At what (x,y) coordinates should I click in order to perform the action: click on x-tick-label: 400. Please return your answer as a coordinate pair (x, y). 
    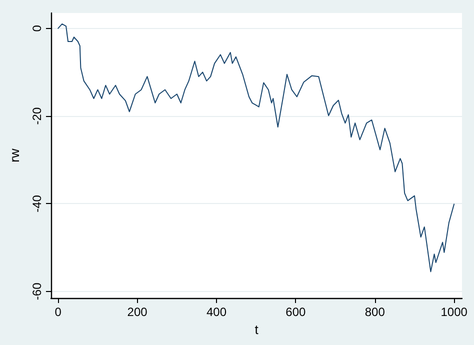
    Looking at the image, I should click on (216, 312).